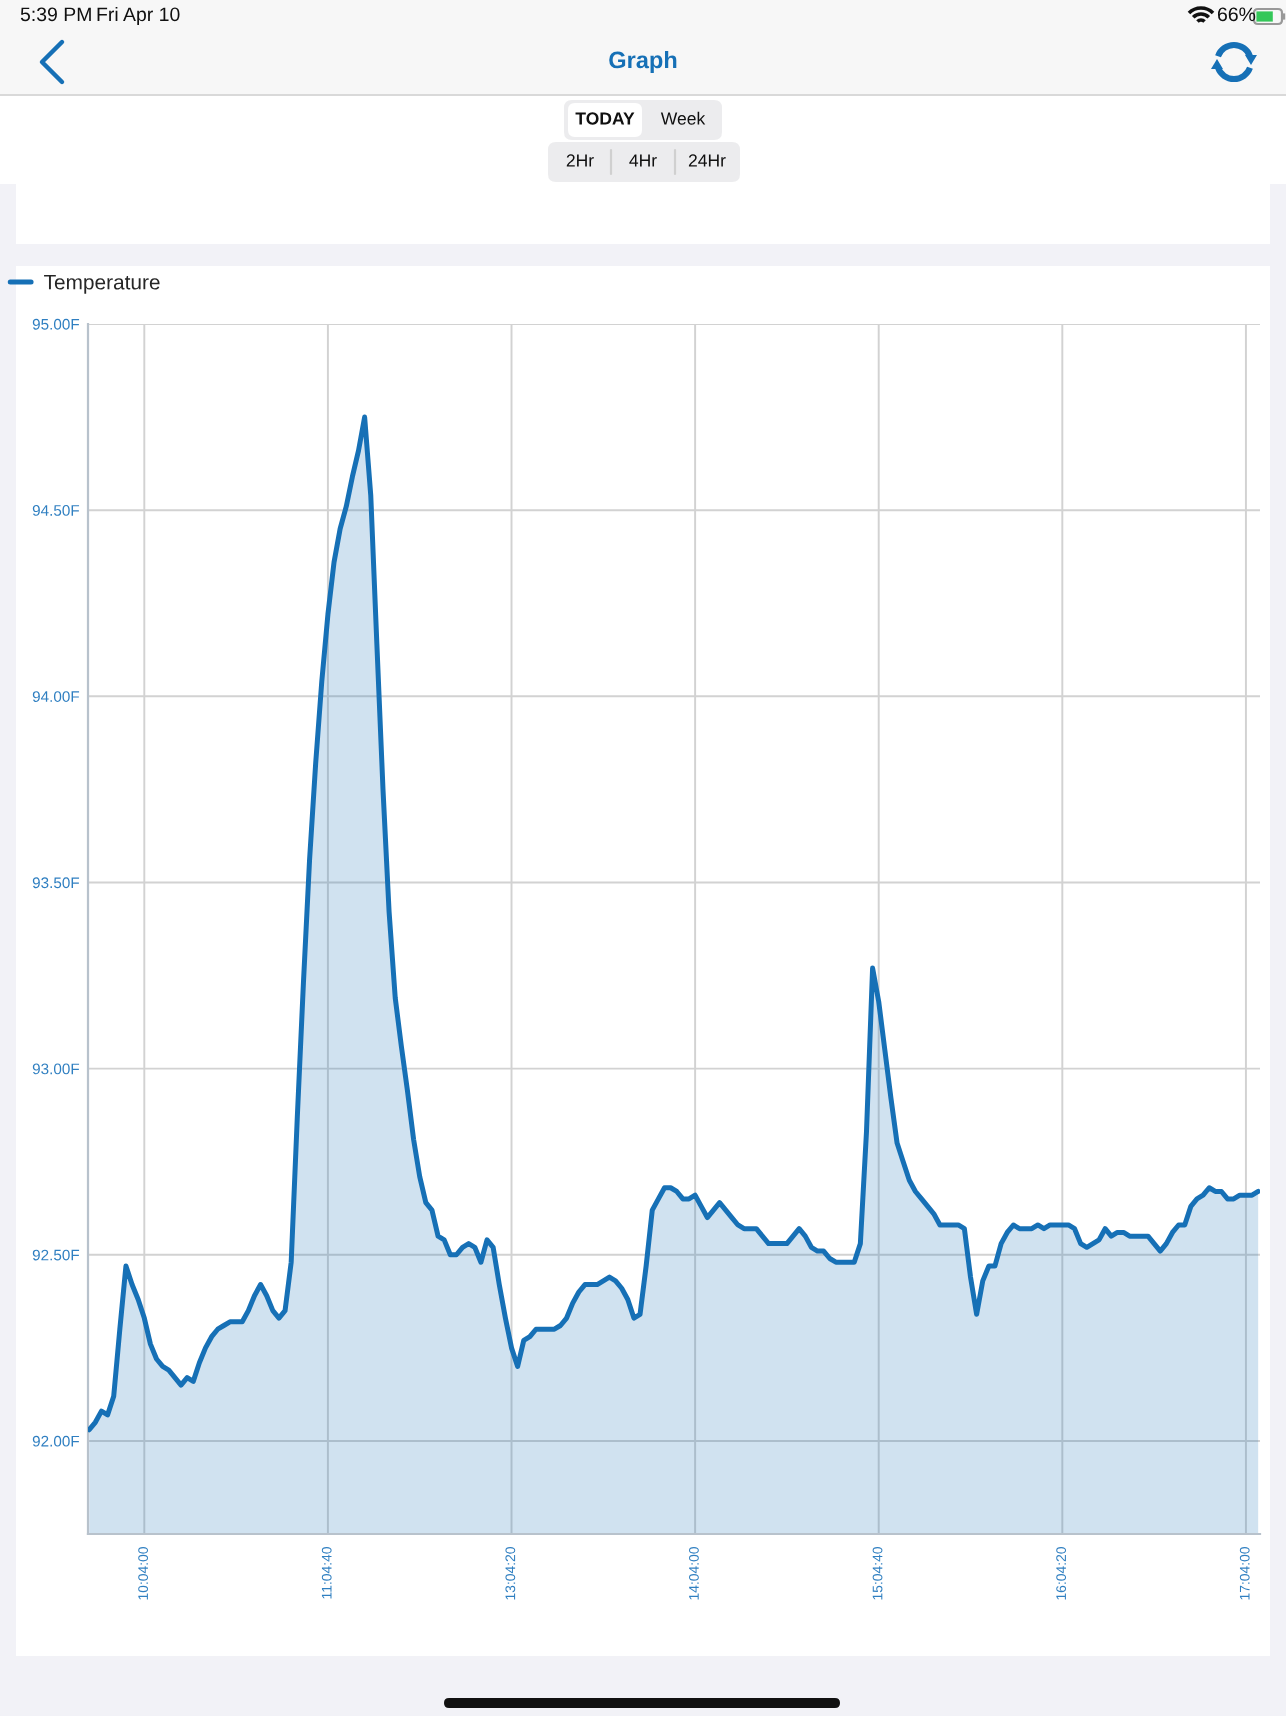 The width and height of the screenshot is (1286, 1716). Describe the element at coordinates (643, 160) in the screenshot. I see `text: 4Hr` at that location.